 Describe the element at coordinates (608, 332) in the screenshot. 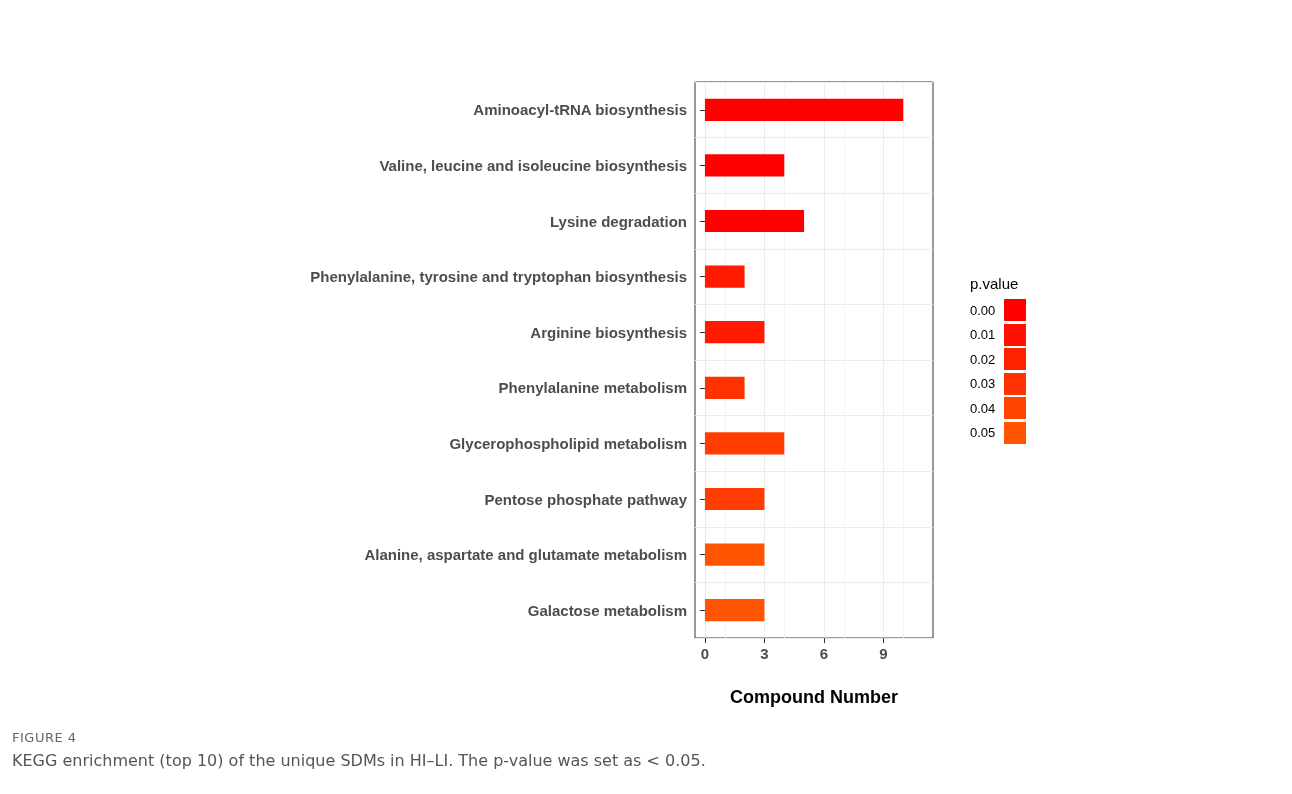

I see `y-tick-label: Arginine biosynthesis` at that location.